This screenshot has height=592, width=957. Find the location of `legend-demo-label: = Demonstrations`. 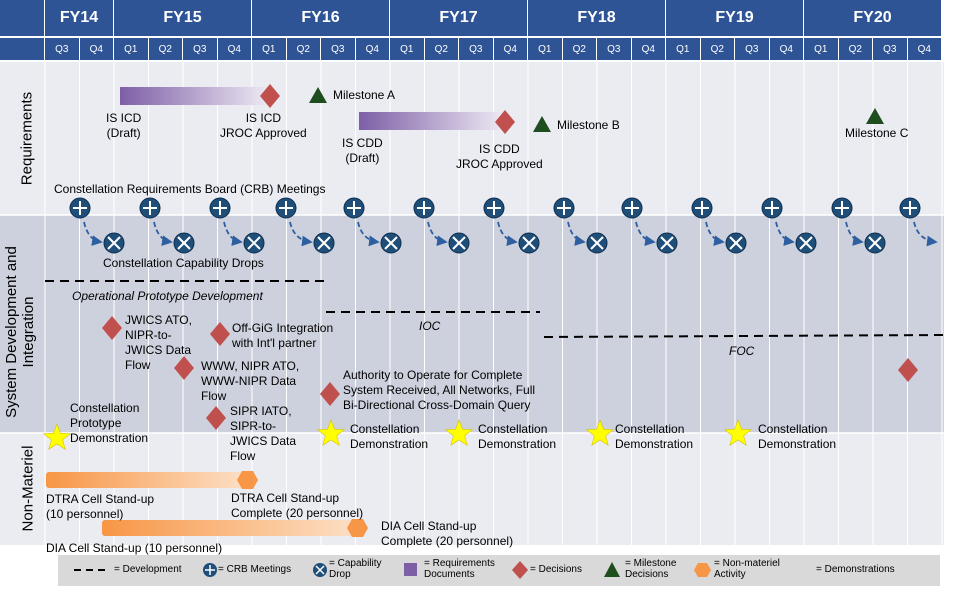

legend-demo-label: = Demonstrations is located at coordinates (855, 569).